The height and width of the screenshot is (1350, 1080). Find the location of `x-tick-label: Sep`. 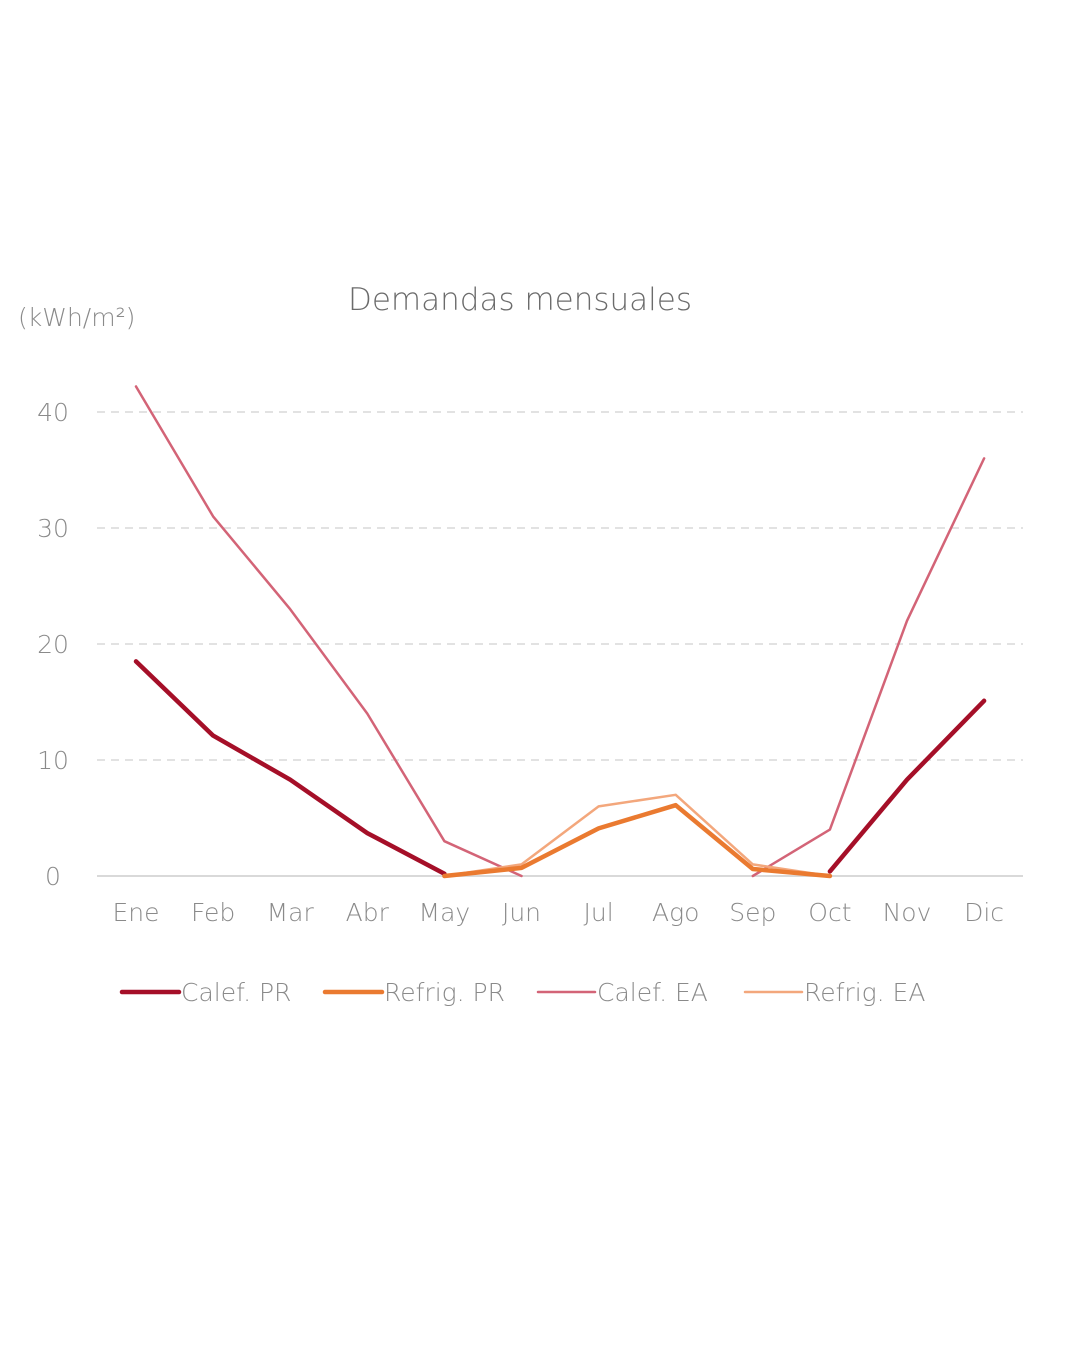

x-tick-label: Sep is located at coordinates (752, 912).